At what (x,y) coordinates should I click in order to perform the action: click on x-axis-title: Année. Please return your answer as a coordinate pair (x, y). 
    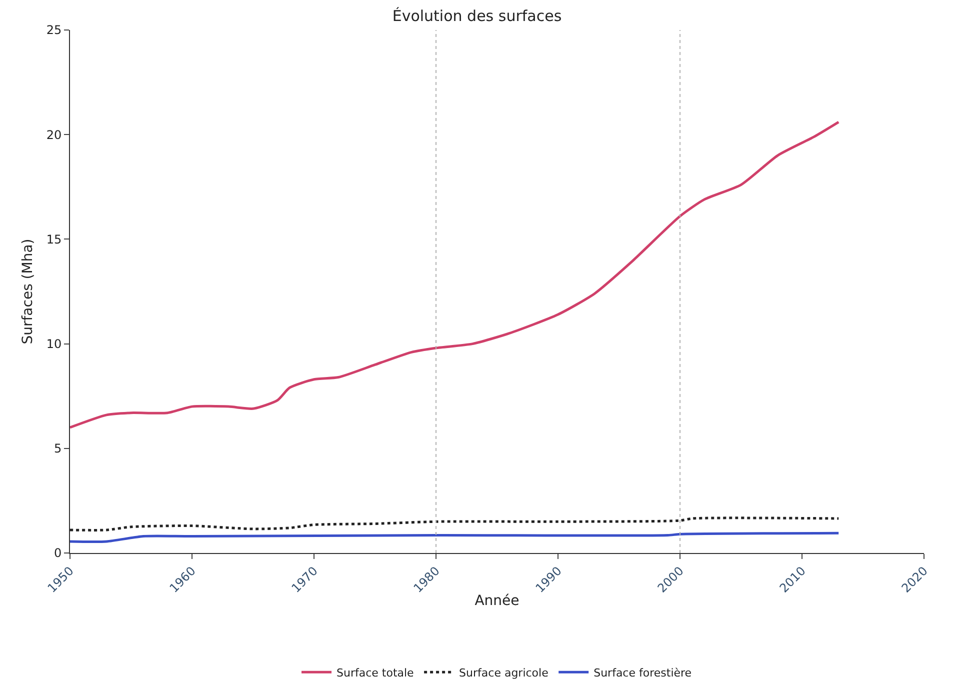
    Looking at the image, I should click on (497, 601).